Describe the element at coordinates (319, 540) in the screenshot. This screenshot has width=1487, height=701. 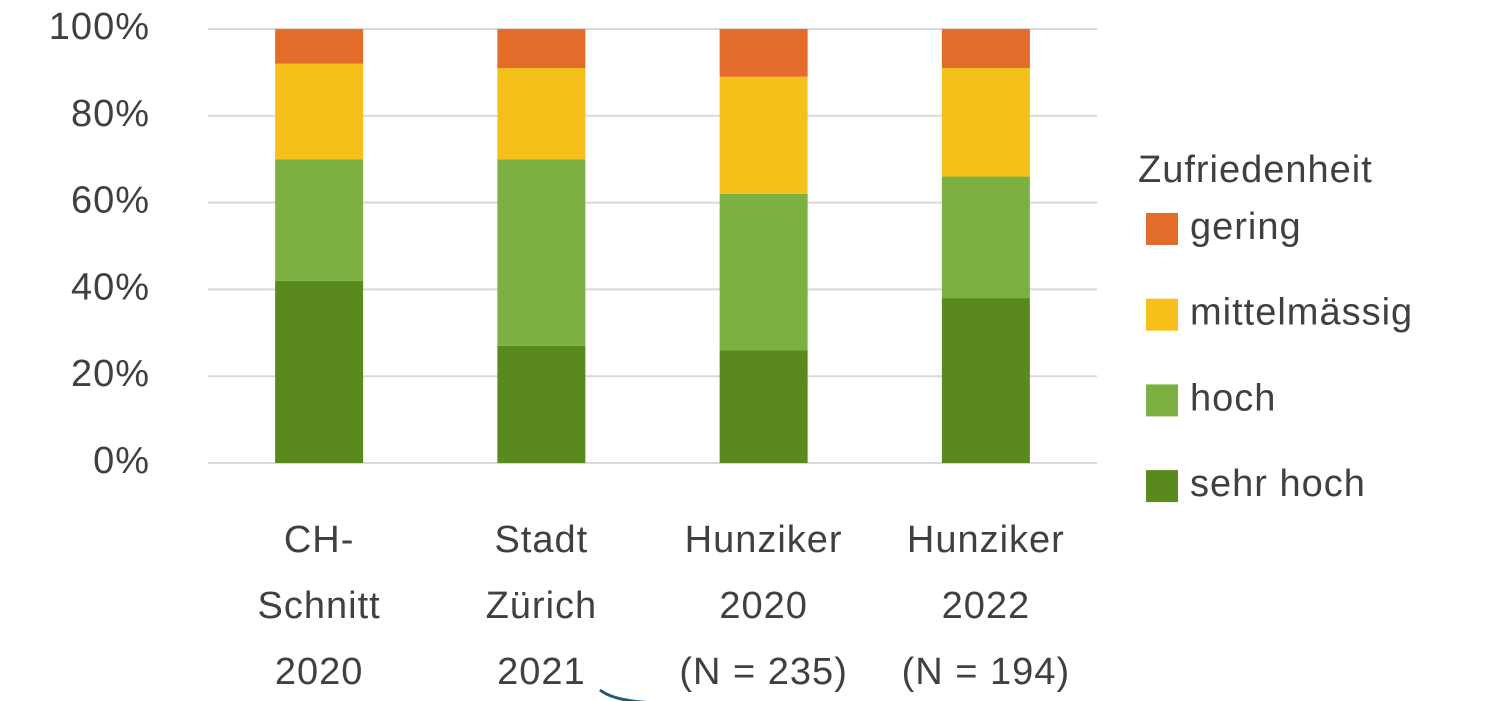
I see `x-tick-label: CH-` at that location.